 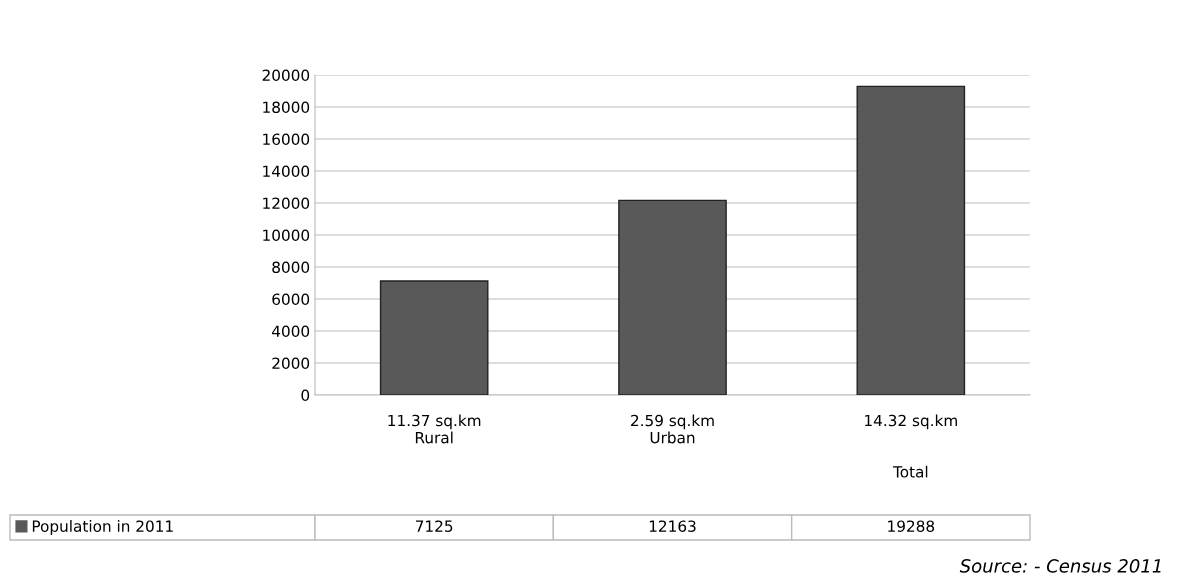 What do you see at coordinates (286, 139) in the screenshot?
I see `y-tick-label: 16000` at bounding box center [286, 139].